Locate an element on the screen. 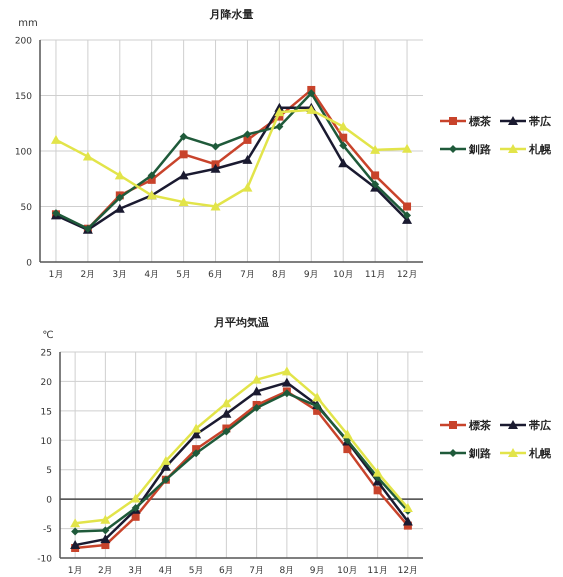  y-tick-label: 5 is located at coordinates (49, 471).